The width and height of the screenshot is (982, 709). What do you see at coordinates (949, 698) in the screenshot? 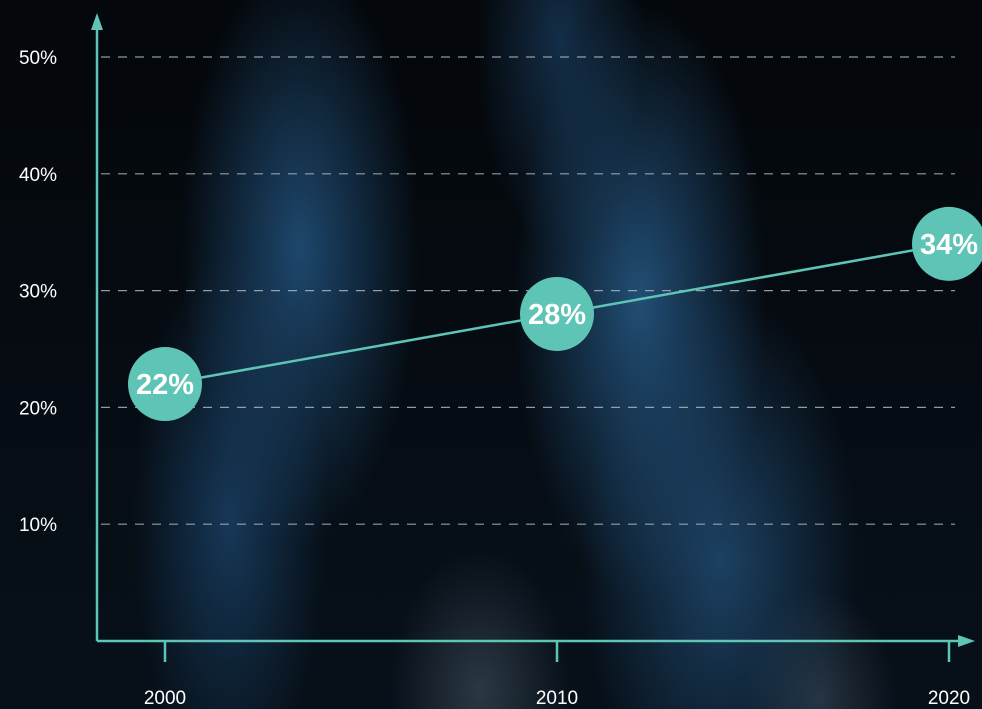
I see `x-tick-label: 2020` at bounding box center [949, 698].